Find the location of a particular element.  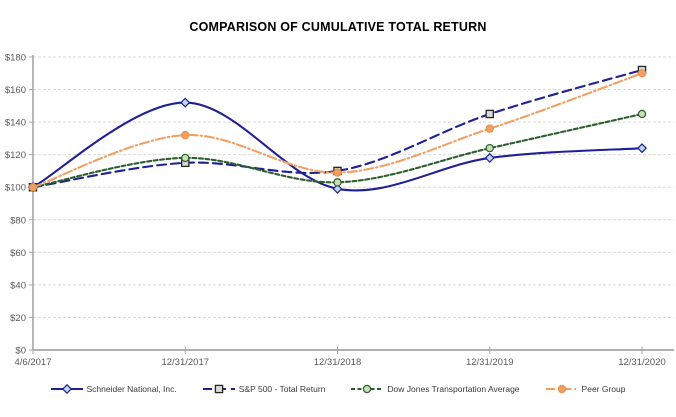

svg-text: $180 is located at coordinates (15, 58).